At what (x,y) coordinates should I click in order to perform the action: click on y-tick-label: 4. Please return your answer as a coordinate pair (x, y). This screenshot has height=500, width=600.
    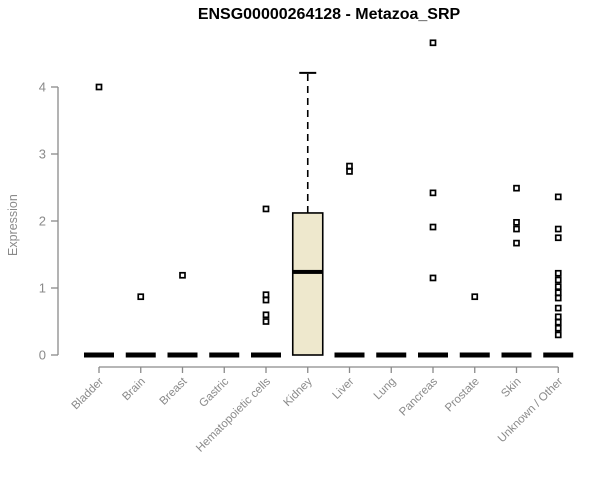
    Looking at the image, I should click on (42, 87).